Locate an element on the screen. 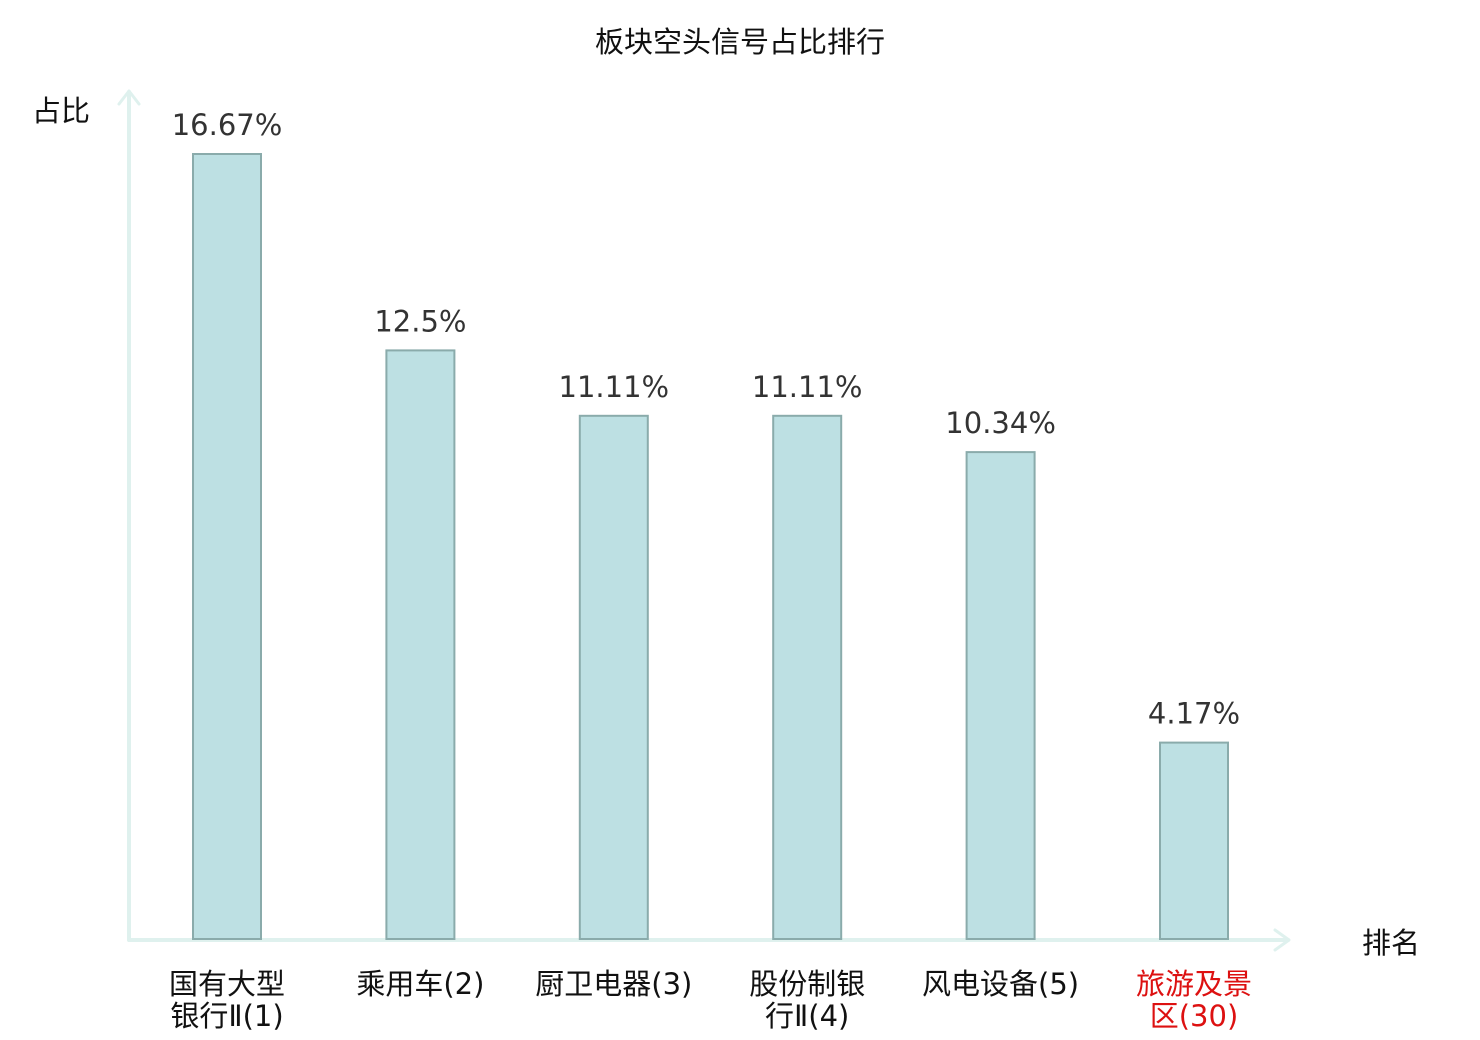  value-label-5: 10.34% is located at coordinates (1000, 423).